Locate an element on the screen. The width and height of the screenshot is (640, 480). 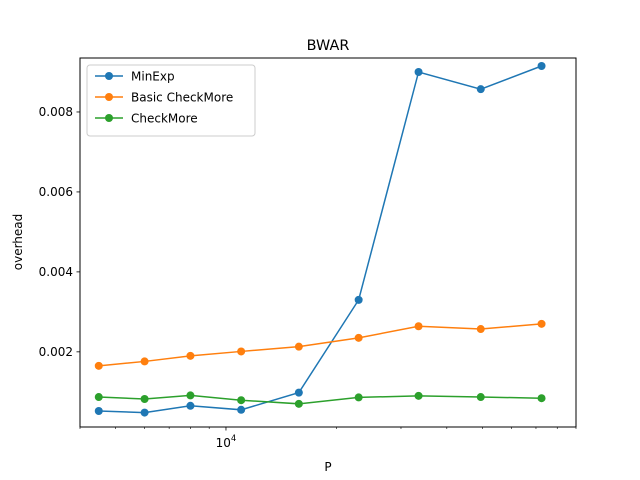
y-tick-label: 0.008 is located at coordinates (56, 112).